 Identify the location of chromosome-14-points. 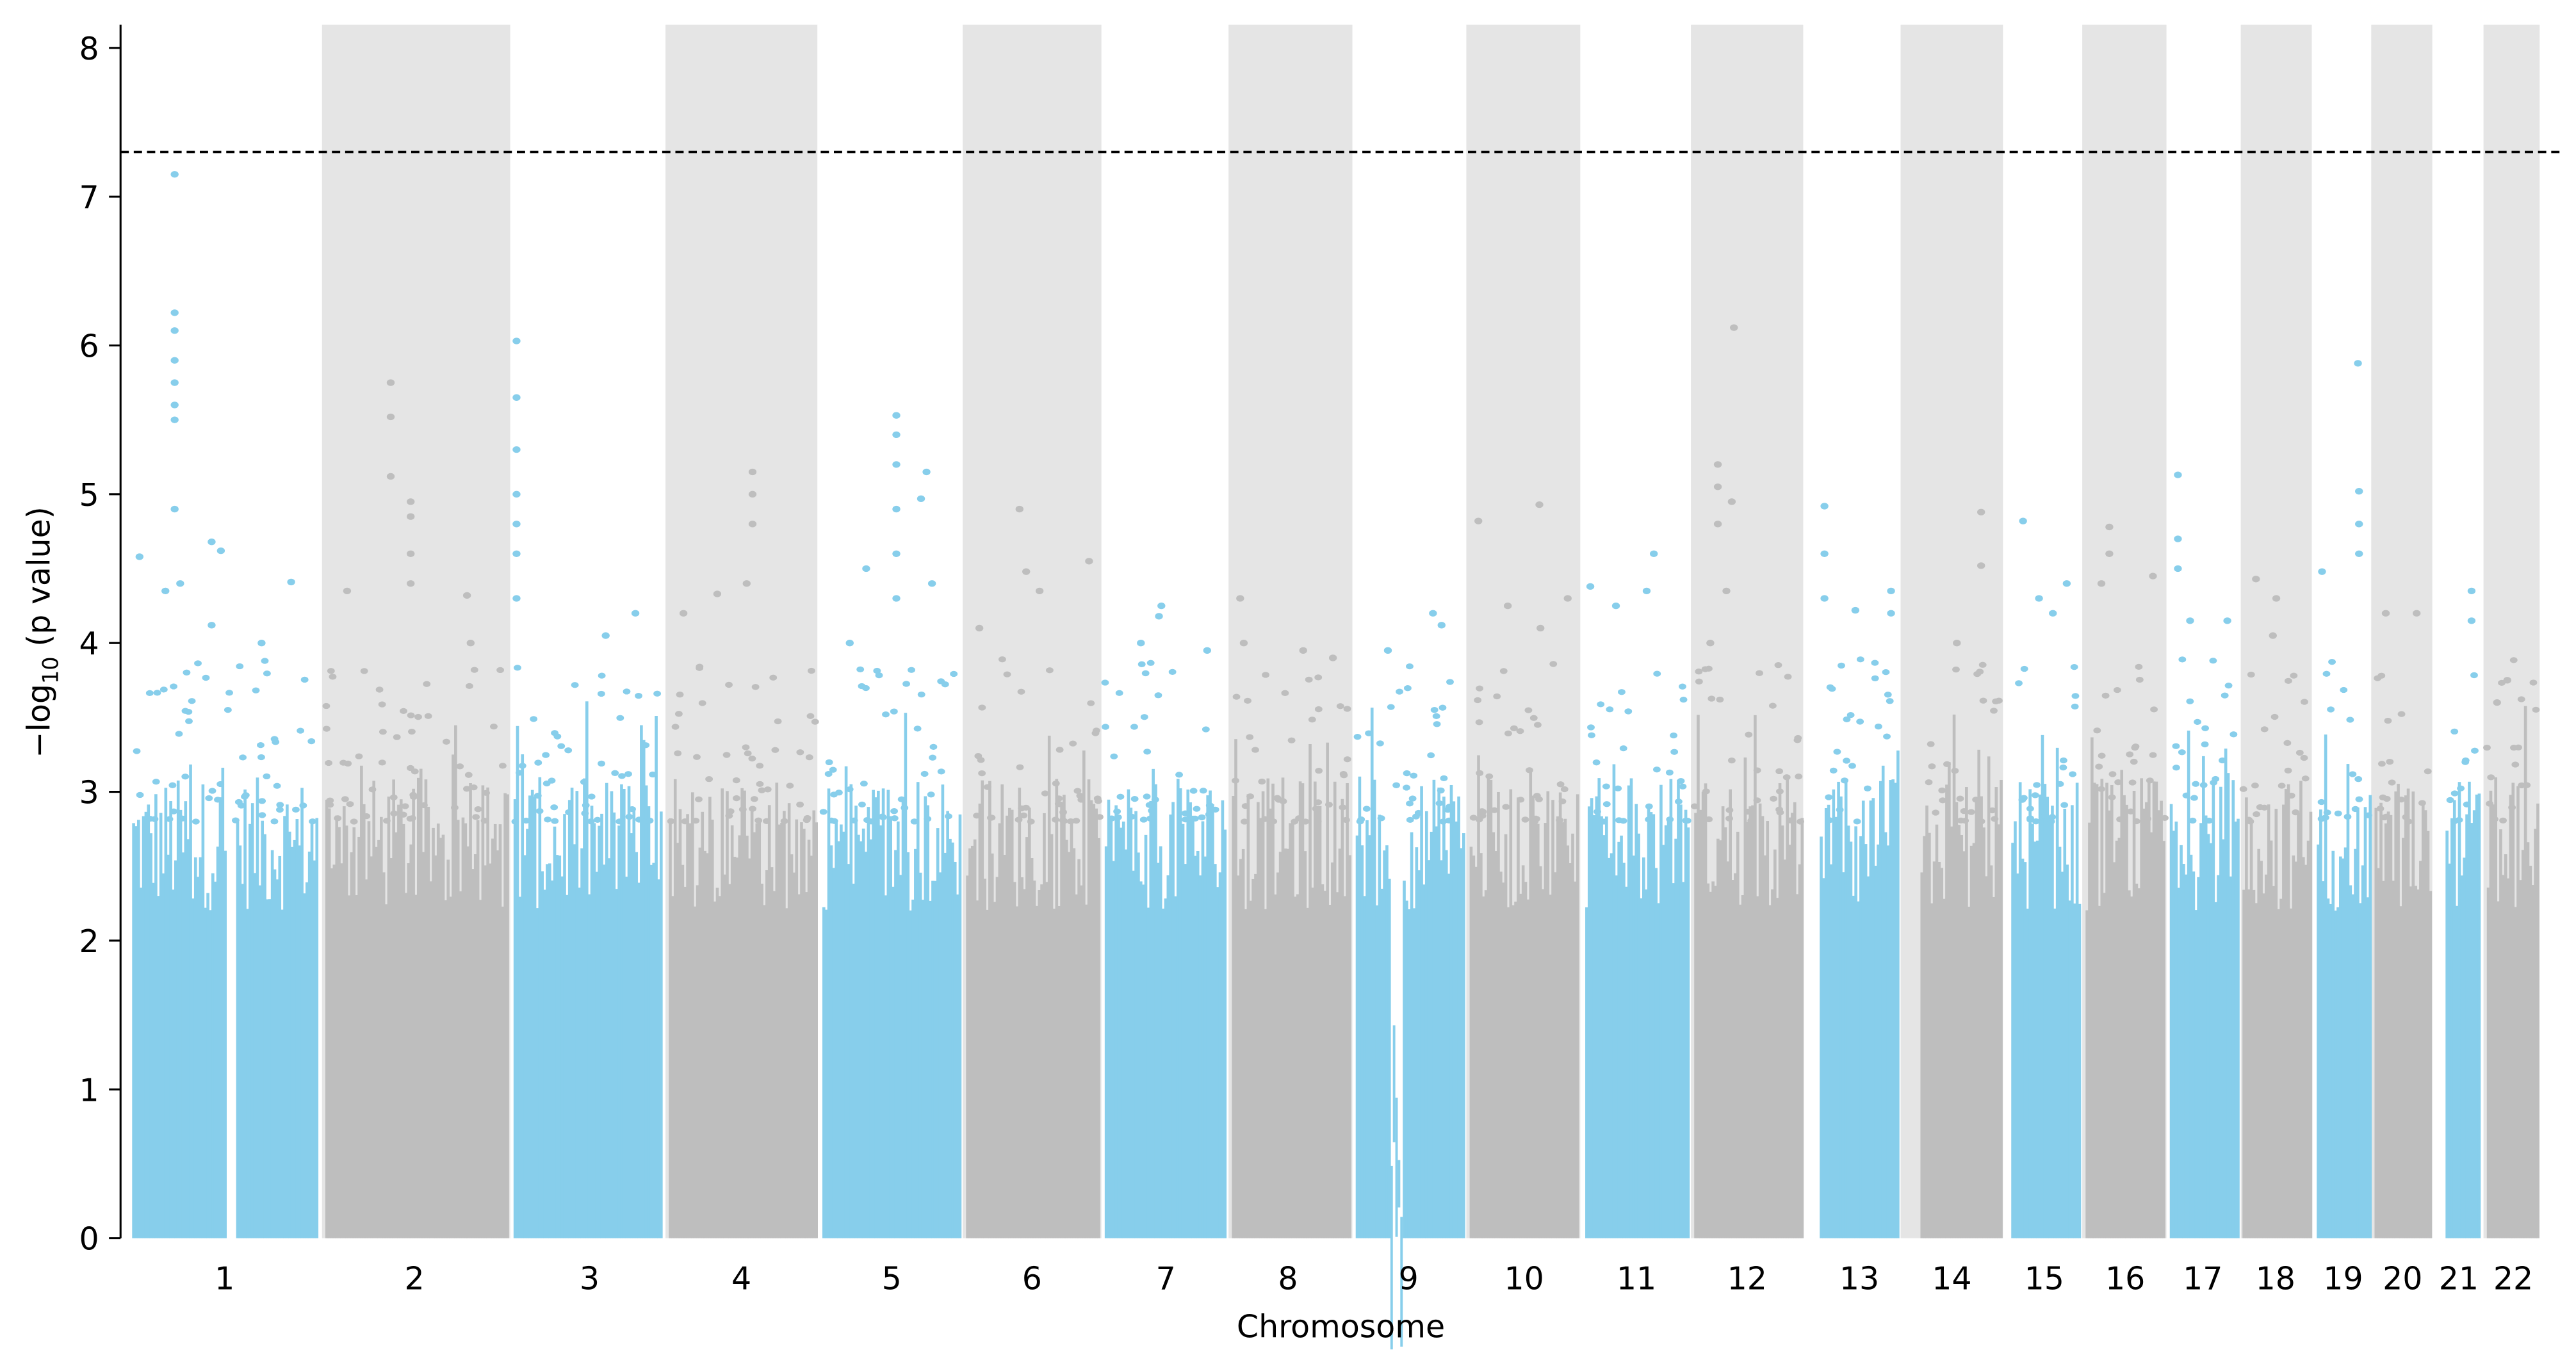
(1961, 873).